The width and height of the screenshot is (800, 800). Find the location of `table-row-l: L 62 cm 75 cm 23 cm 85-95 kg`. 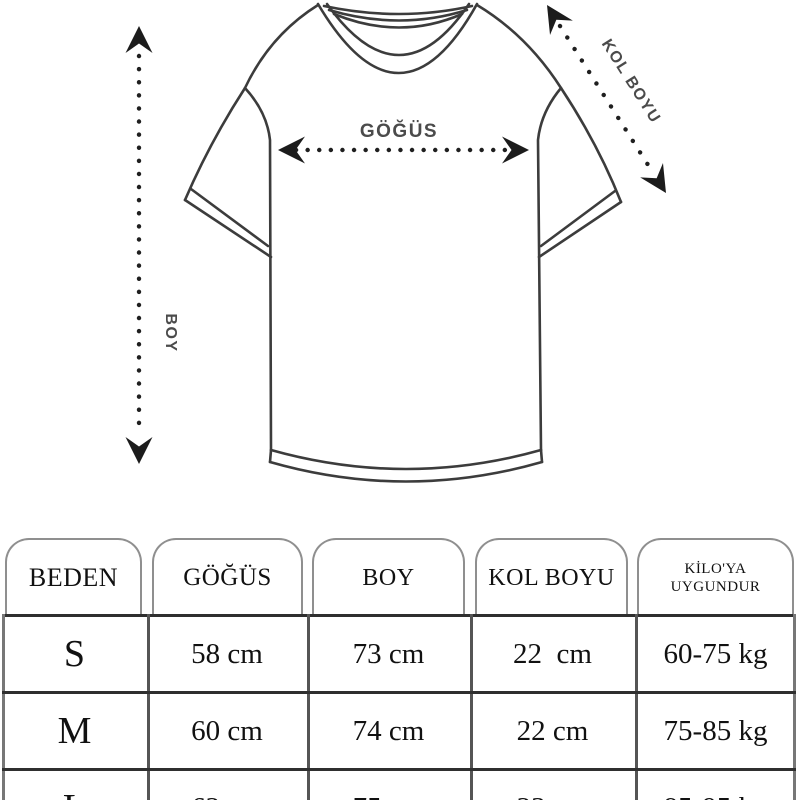

table-row-l: L 62 cm 75 cm 23 cm 85-95 kg is located at coordinates (399, 785).